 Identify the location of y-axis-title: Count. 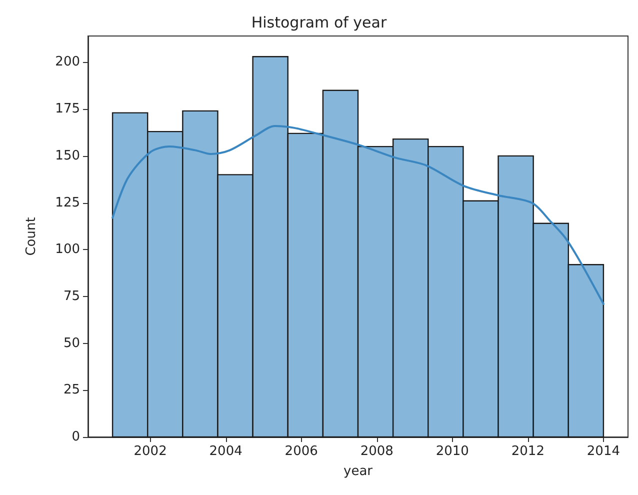
(31, 236).